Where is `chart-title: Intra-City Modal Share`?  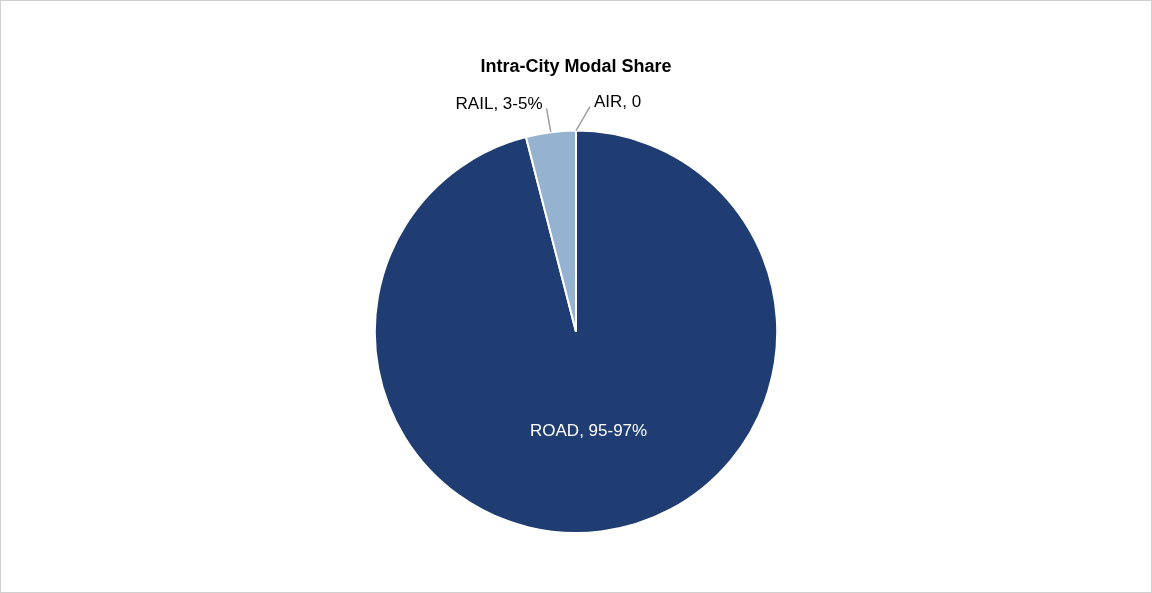
chart-title: Intra-City Modal Share is located at coordinates (576, 65).